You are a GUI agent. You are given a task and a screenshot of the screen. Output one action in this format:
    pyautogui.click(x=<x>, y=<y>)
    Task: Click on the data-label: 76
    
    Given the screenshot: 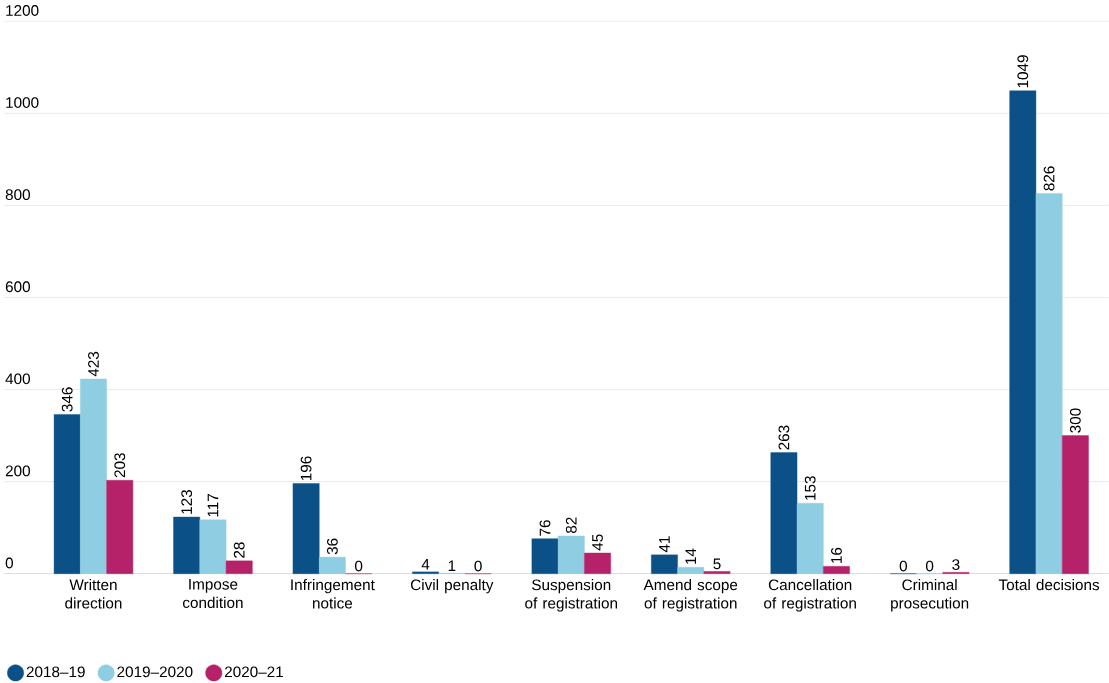 What is the action you would take?
    pyautogui.click(x=545, y=527)
    